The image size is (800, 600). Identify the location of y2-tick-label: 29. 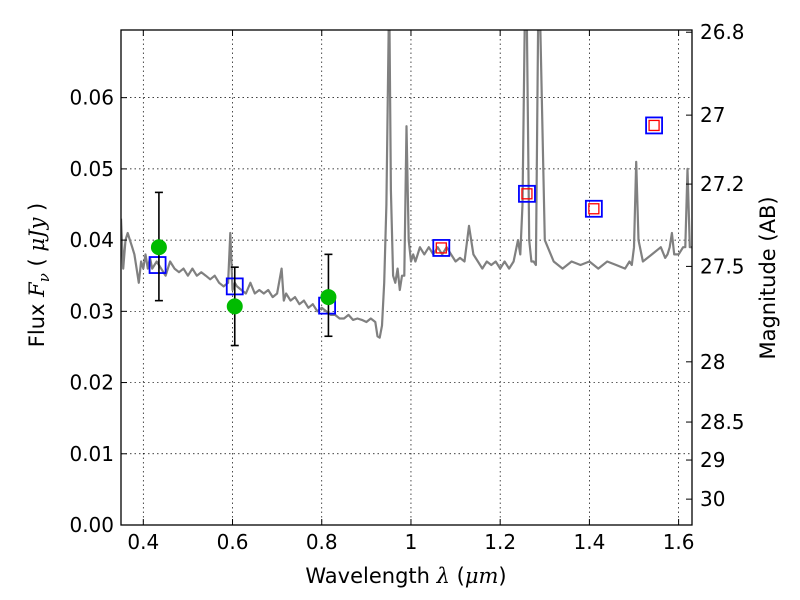
(712, 460).